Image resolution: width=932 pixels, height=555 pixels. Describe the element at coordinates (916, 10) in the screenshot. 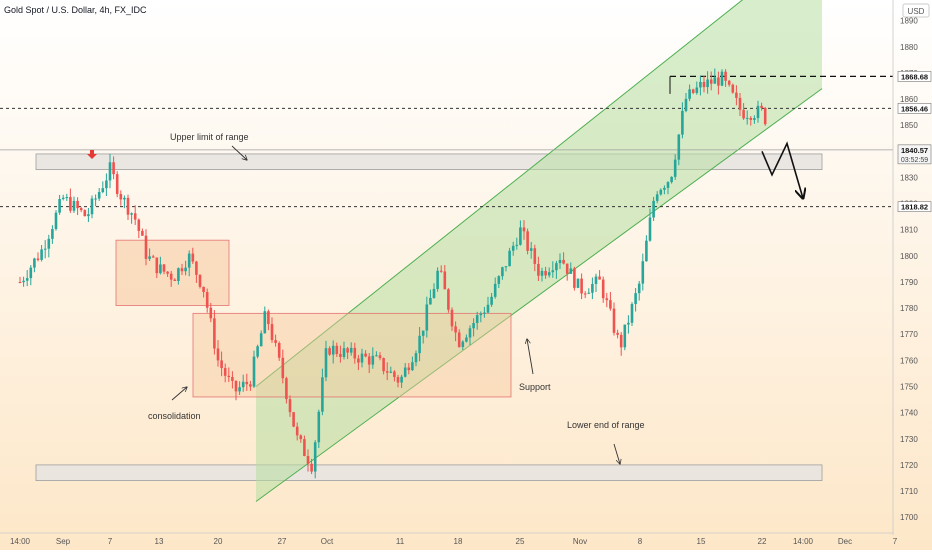

I see `currency-badge: USD` at that location.